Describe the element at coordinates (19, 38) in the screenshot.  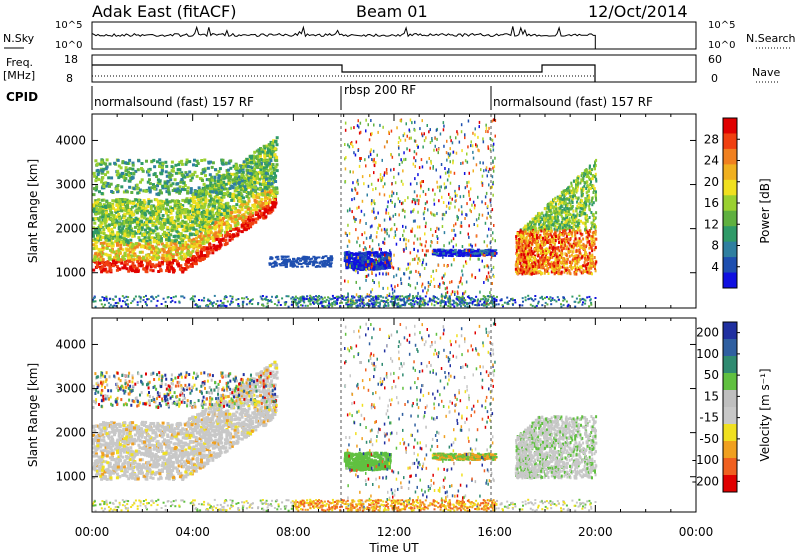
I see `nsky-label: N.Sky` at that location.